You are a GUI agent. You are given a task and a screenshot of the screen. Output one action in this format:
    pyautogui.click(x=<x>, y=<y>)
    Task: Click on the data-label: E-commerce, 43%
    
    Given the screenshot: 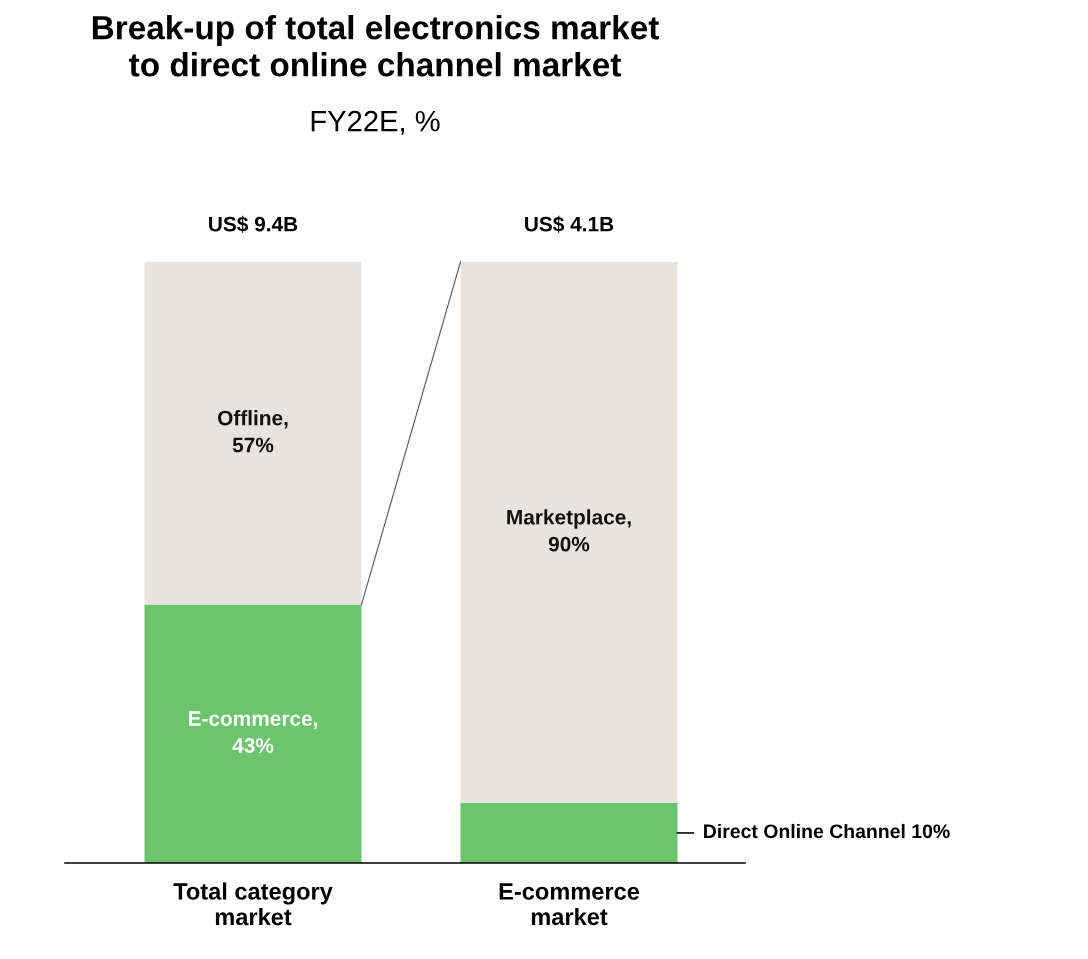 What is the action you would take?
    pyautogui.click(x=253, y=732)
    